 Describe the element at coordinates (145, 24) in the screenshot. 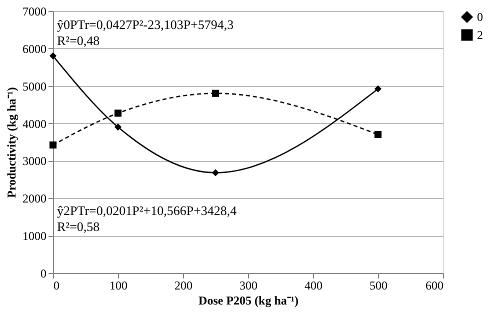

I see `annotation: ŷ0PTr=0,0427P²-23,103P+5794,3` at that location.